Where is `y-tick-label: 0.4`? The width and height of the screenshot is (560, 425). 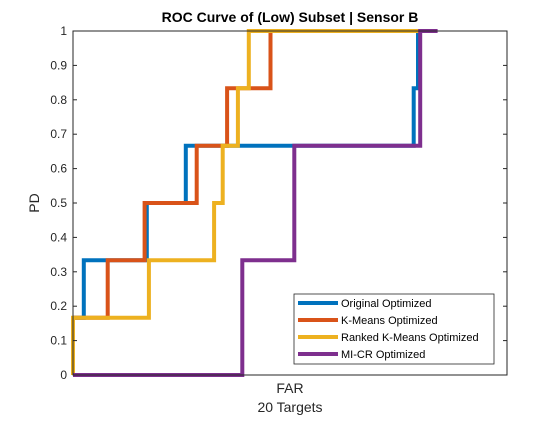 y-tick-label: 0.4 is located at coordinates (58, 237).